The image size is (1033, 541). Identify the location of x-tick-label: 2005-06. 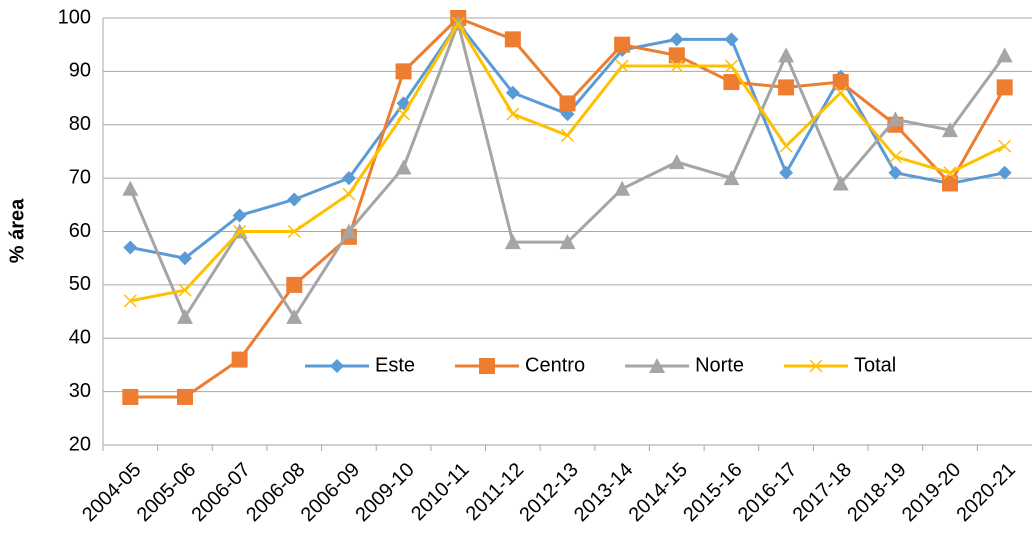
(166, 492).